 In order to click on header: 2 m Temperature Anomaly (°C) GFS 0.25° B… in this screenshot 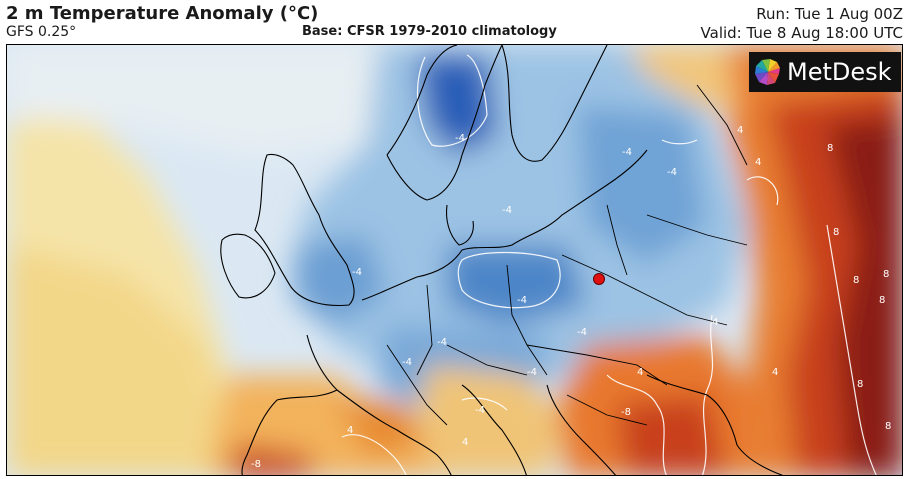, I will do `click(454, 22)`.